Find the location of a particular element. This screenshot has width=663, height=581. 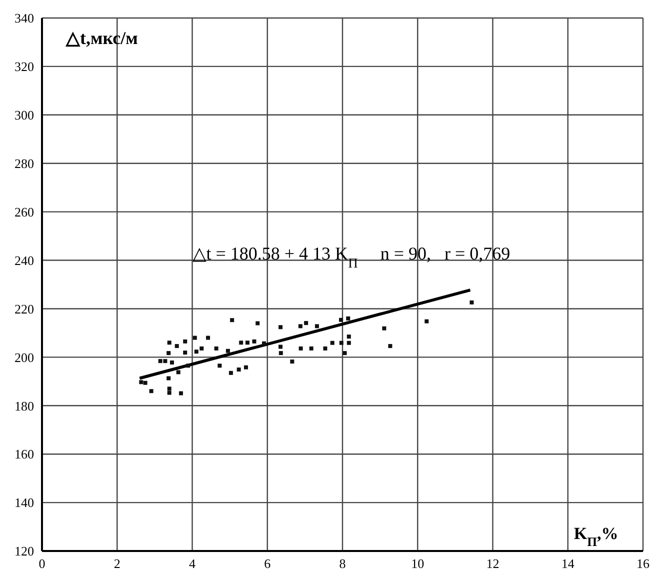

y-tick-label: 180 is located at coordinates (24, 406).